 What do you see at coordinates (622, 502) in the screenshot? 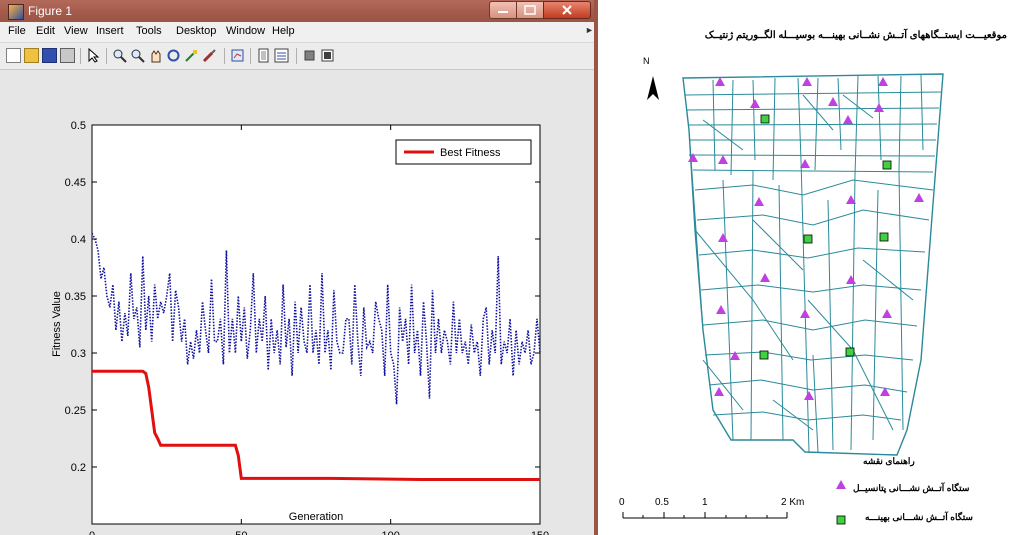
I see `scale-label-0: 0` at bounding box center [622, 502].